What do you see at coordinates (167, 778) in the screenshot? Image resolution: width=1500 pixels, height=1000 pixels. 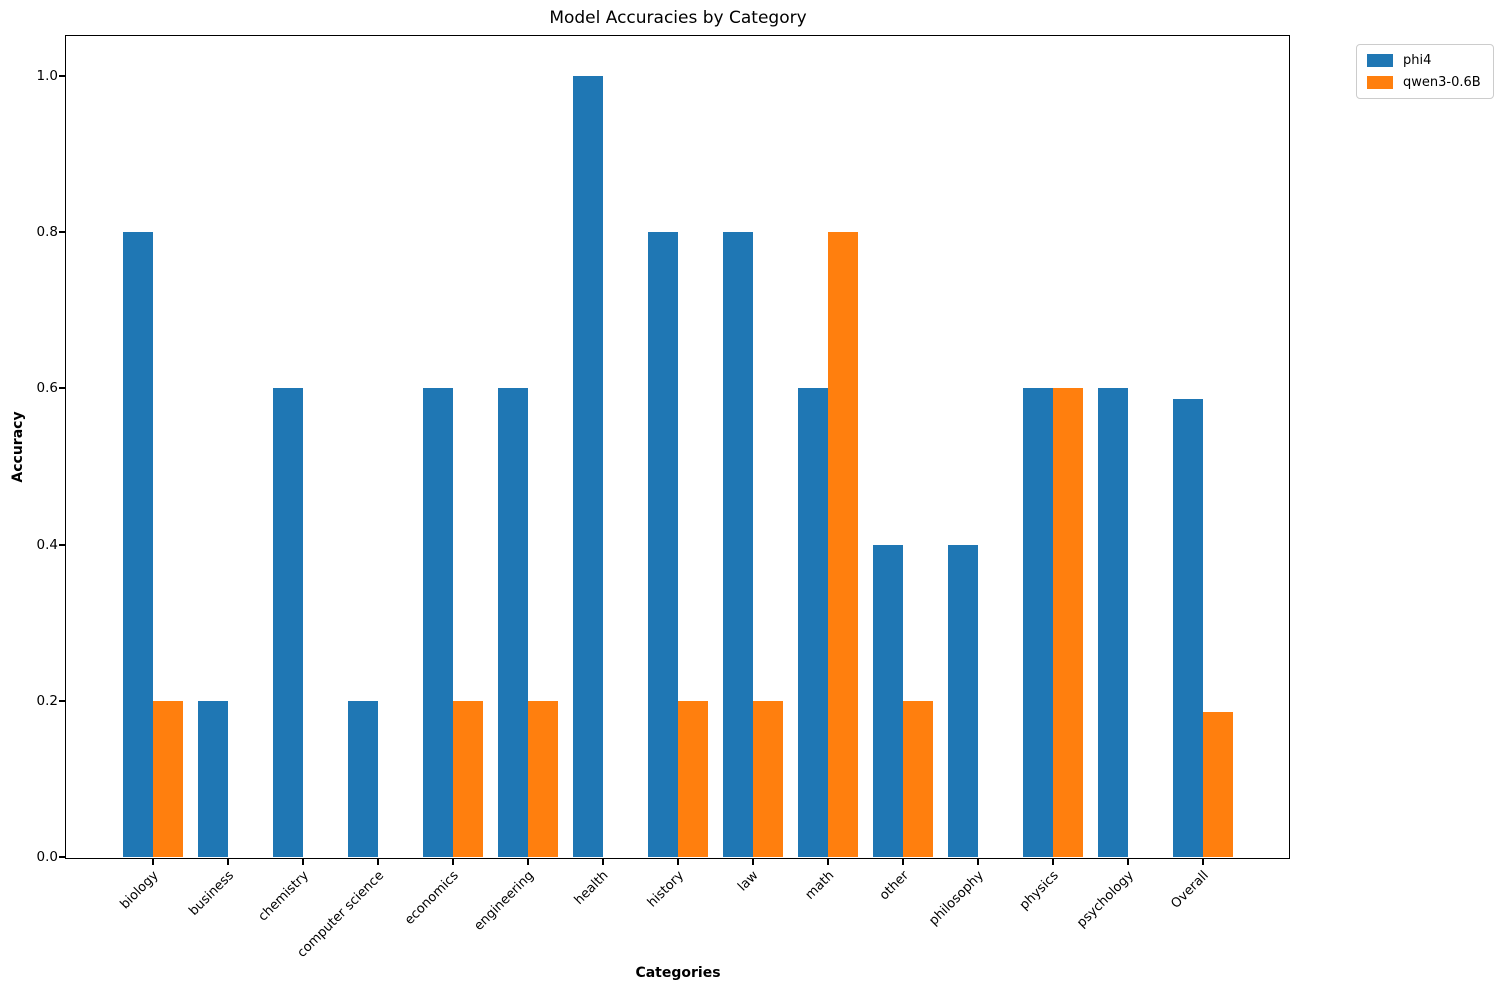 I see `bar-qwen3-0.6b-biology` at bounding box center [167, 778].